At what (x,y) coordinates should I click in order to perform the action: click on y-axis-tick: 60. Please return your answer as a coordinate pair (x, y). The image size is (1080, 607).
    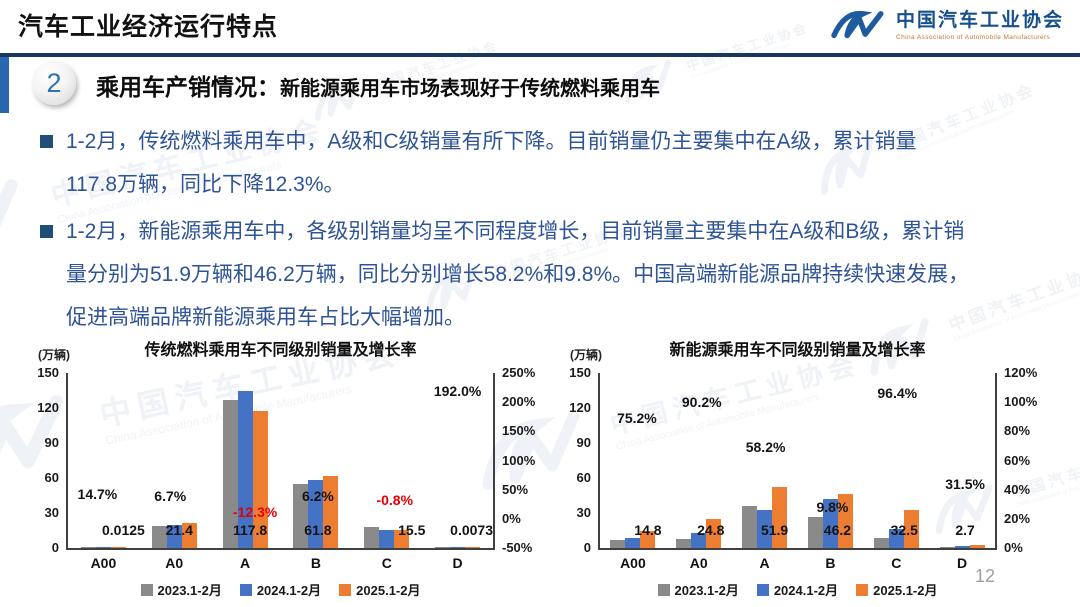
    Looking at the image, I should click on (51, 477).